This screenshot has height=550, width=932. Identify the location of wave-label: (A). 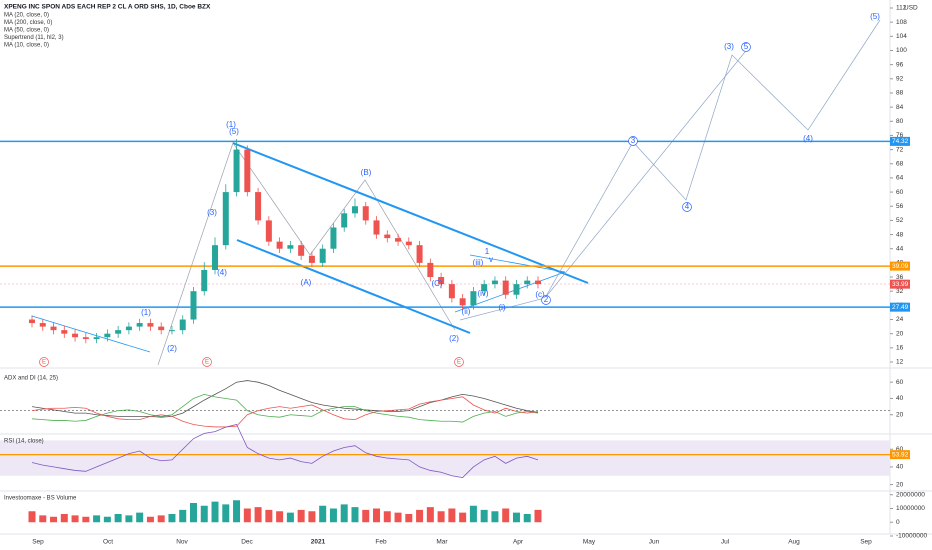
(306, 282).